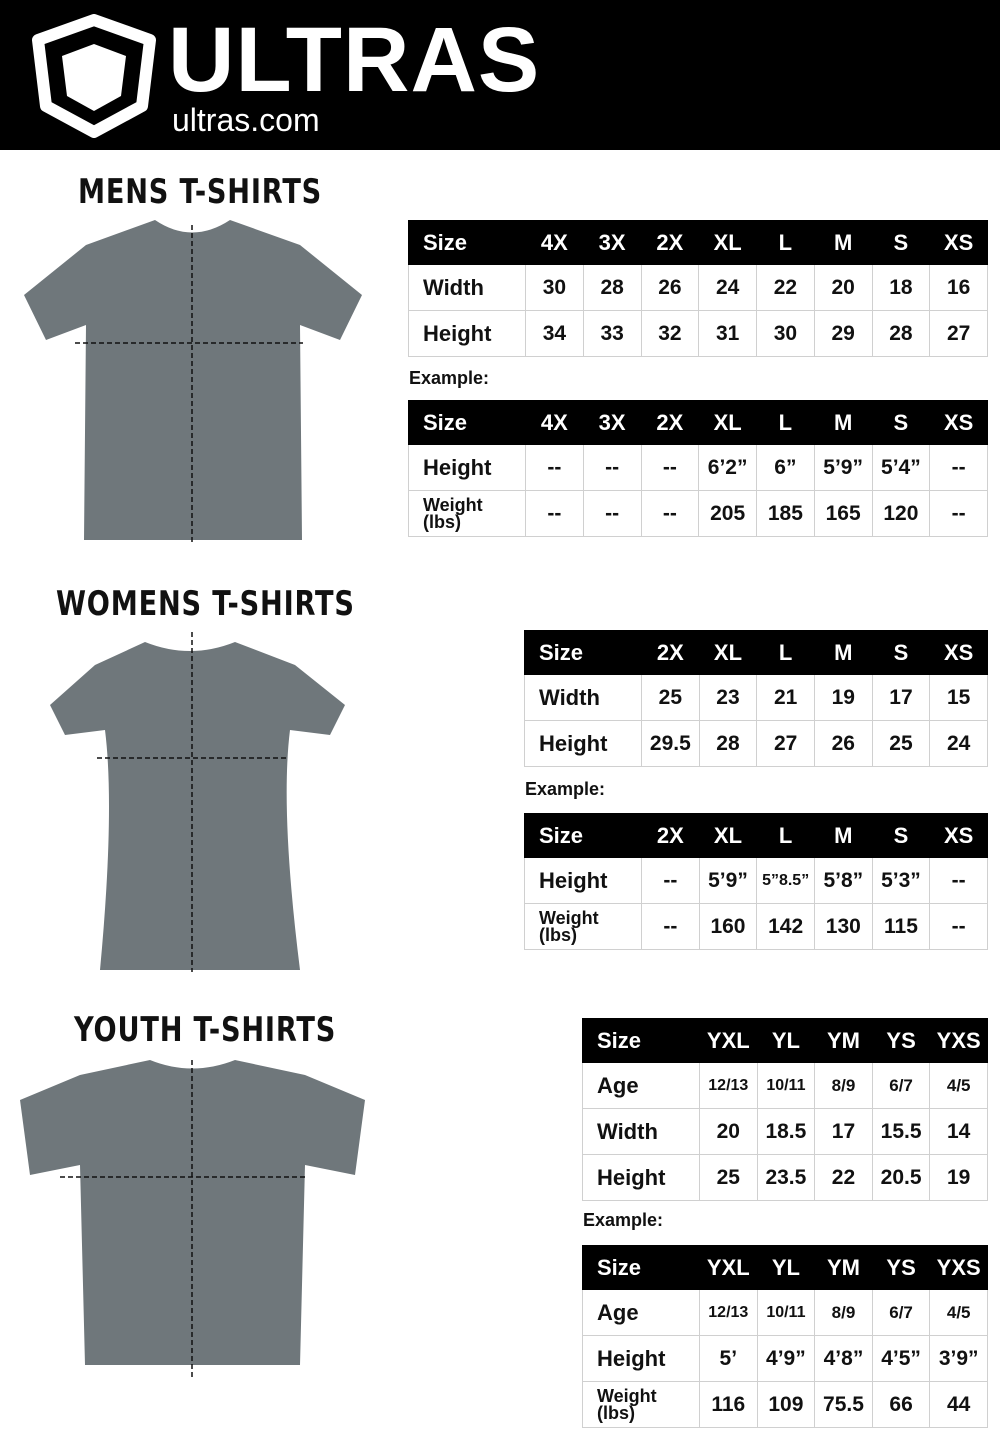 Image resolution: width=1000 pixels, height=1444 pixels. What do you see at coordinates (901, 926) in the screenshot?
I see `table-cell: 115` at bounding box center [901, 926].